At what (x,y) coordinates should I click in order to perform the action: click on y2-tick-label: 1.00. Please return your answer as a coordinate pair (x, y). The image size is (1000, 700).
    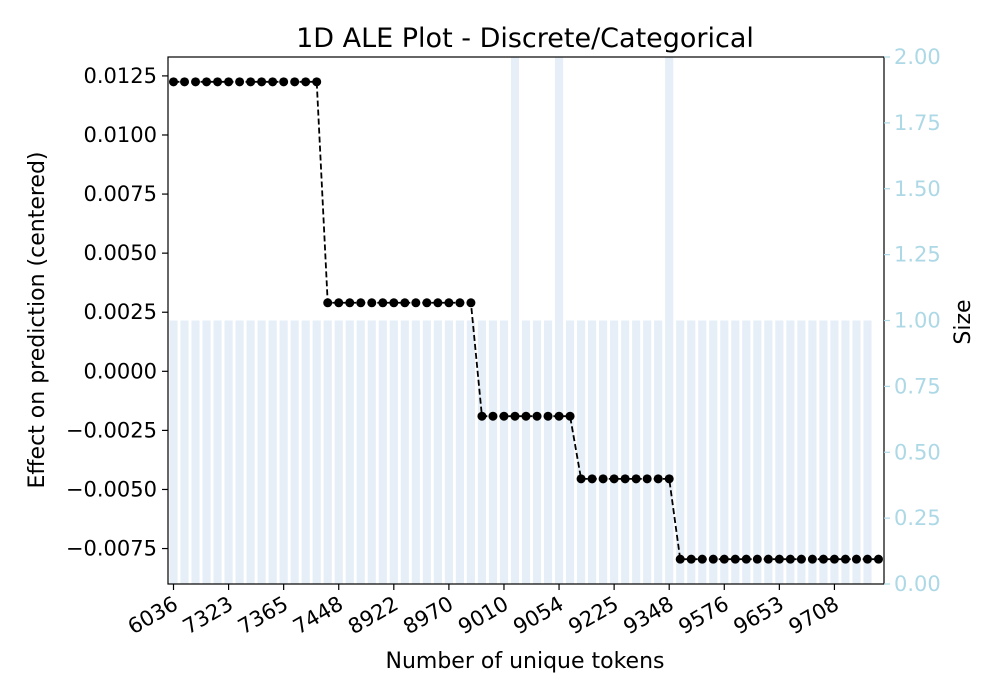
    Looking at the image, I should click on (917, 321).